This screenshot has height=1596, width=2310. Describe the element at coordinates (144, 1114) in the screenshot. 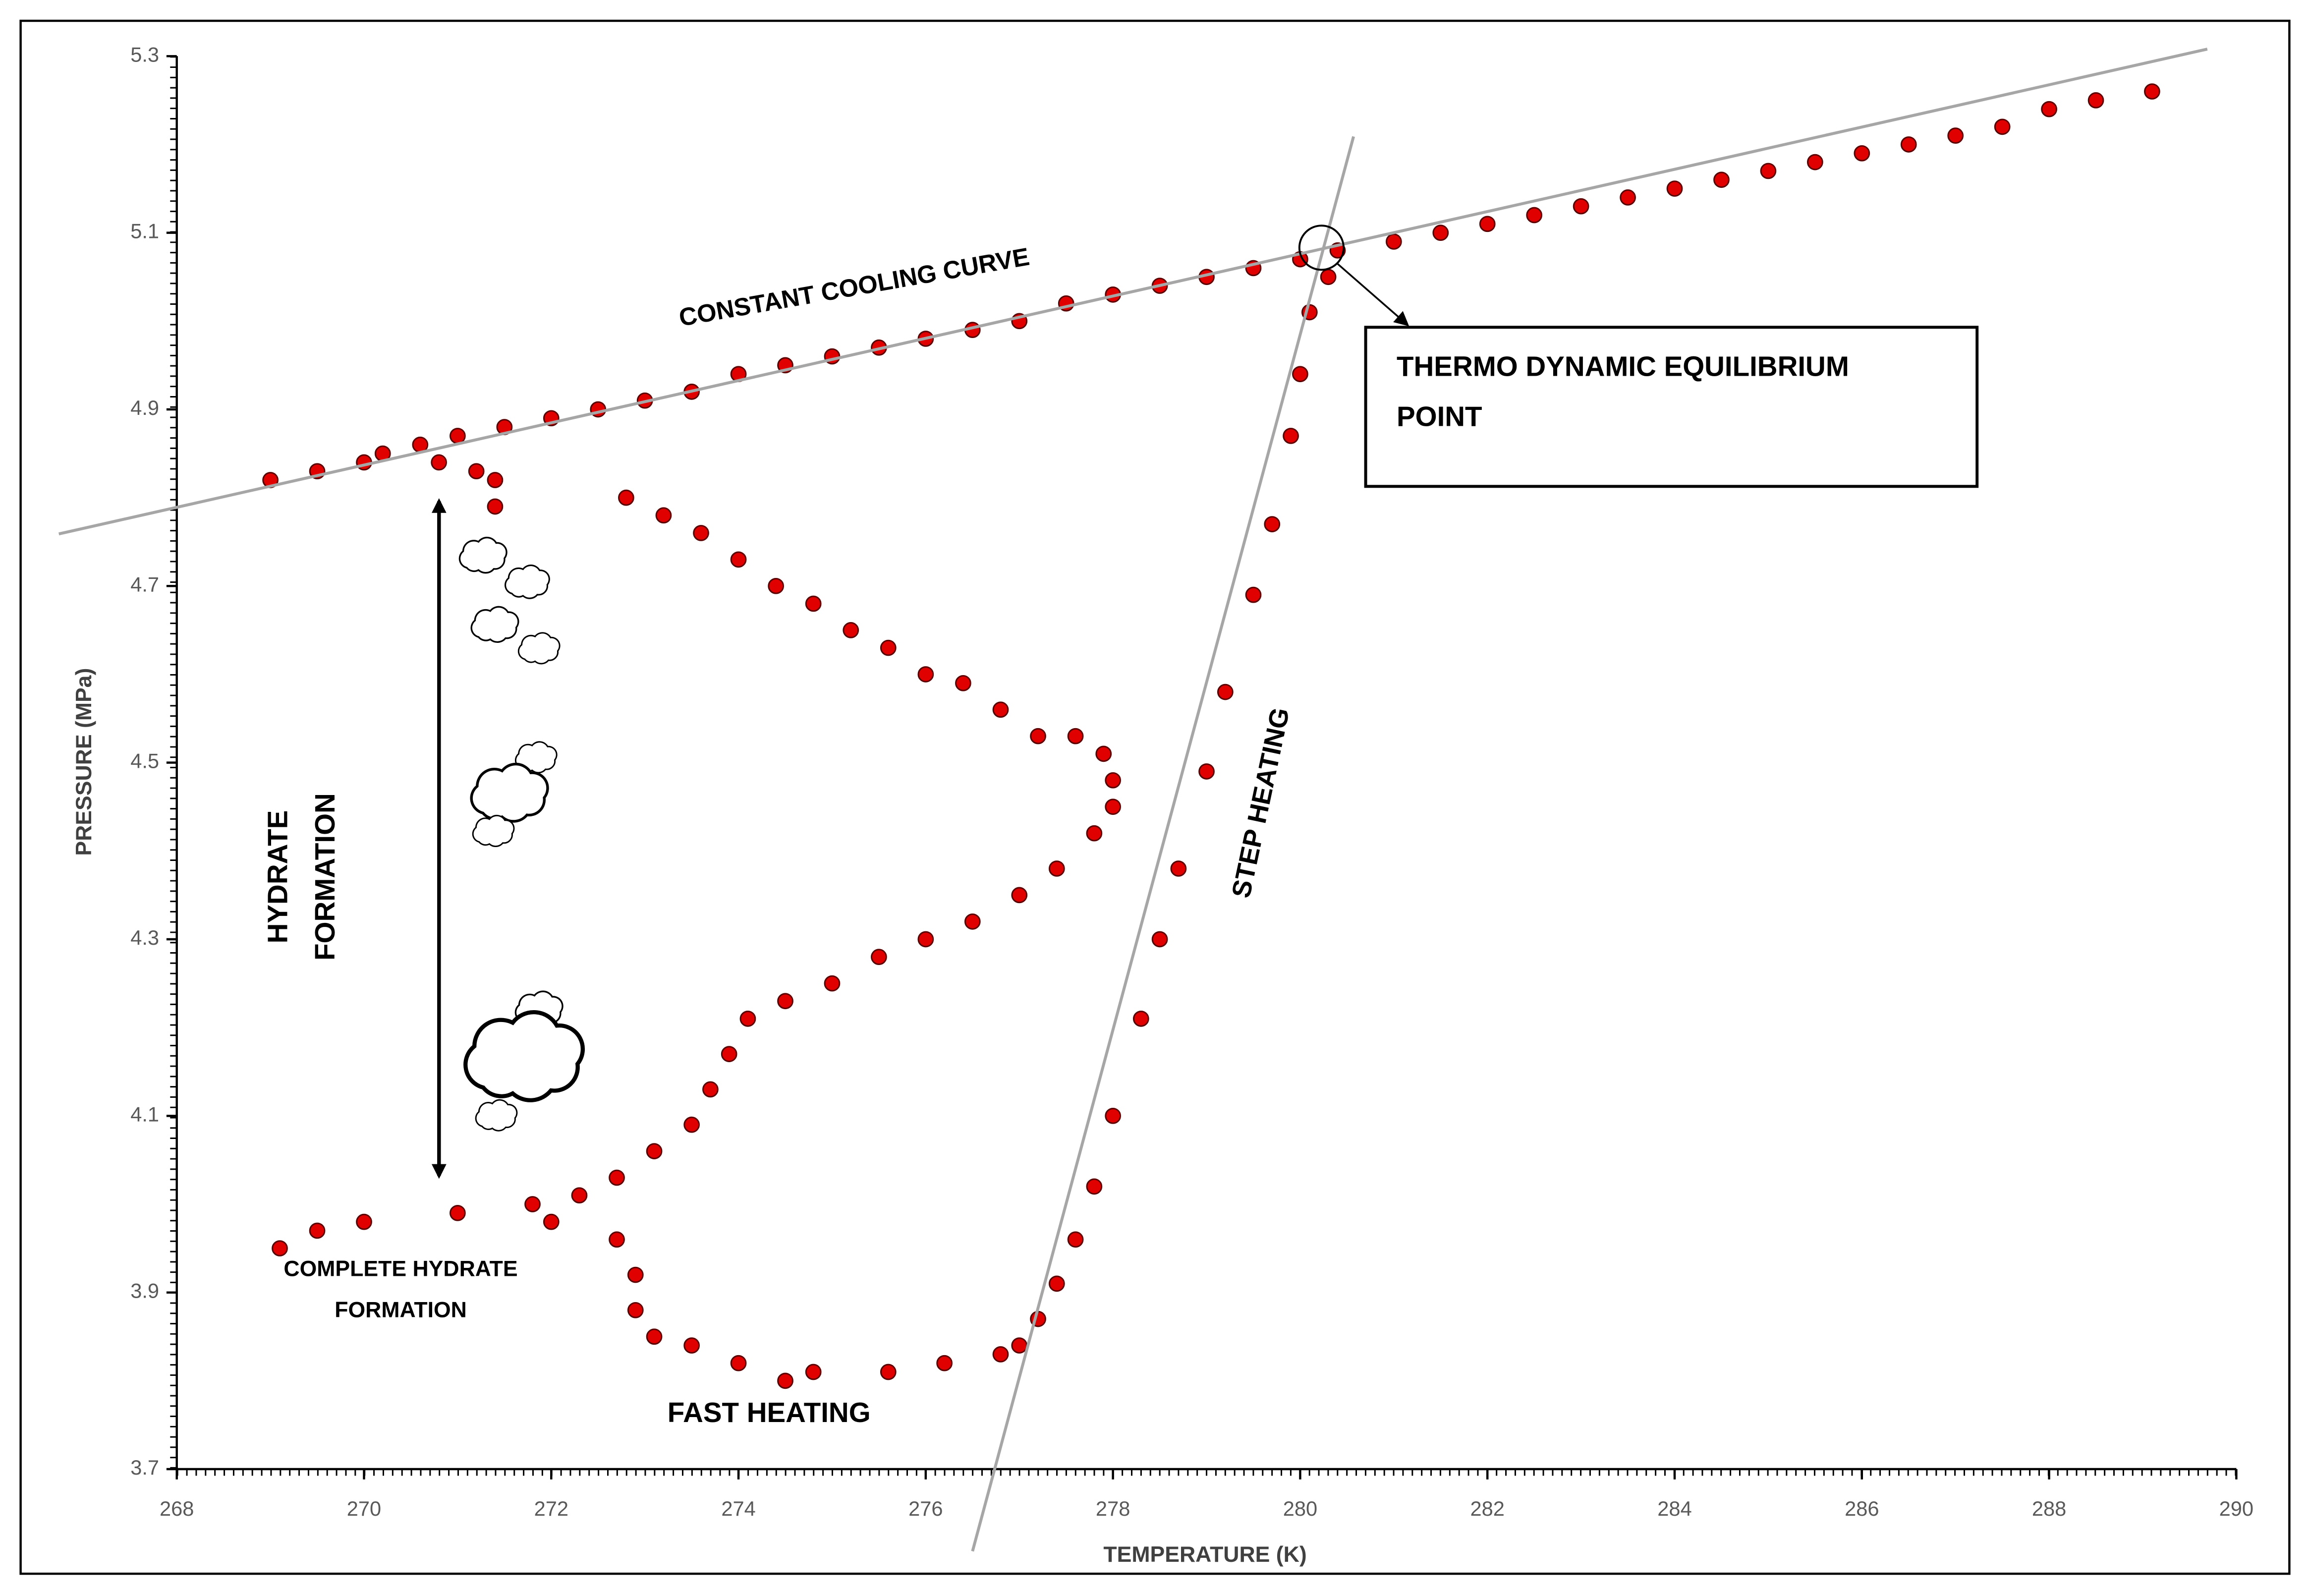

I see `y-tick-label: 4.1` at that location.